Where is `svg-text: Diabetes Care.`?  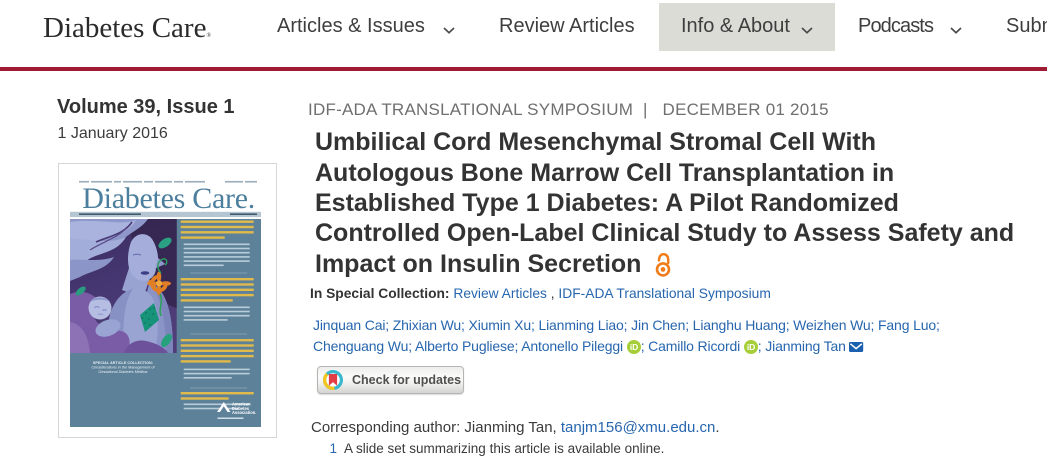
svg-text: Diabetes Care. is located at coordinates (168, 198).